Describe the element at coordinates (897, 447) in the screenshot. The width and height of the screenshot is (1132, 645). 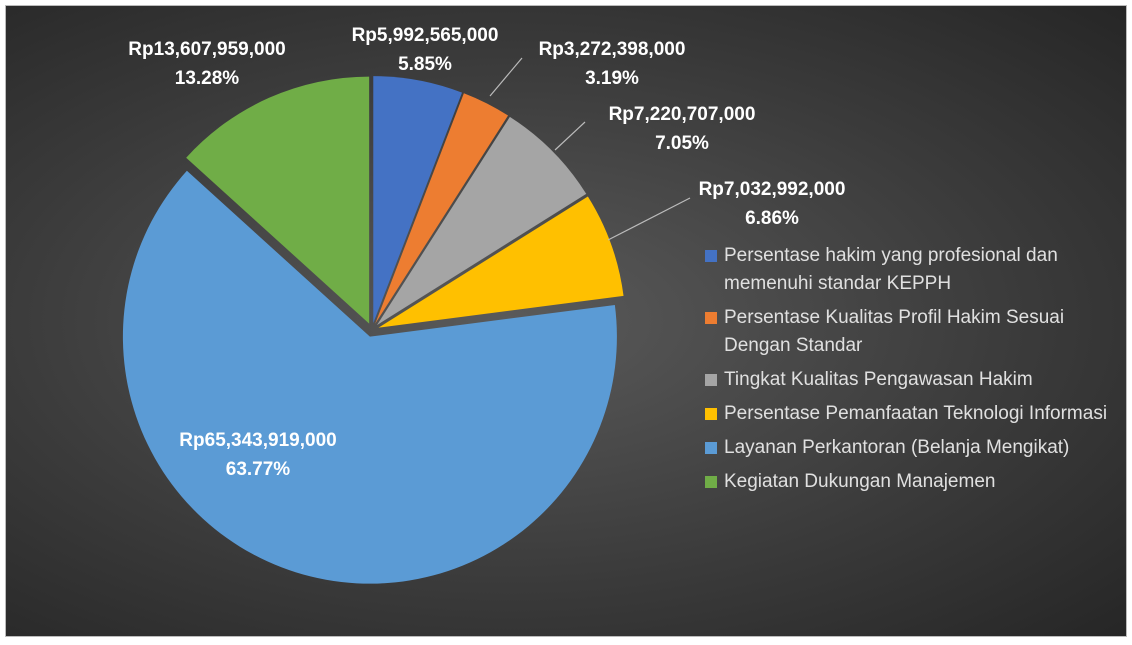
I see `legend-label: Layanan Perkantoran (Belanja Mengikat)` at that location.